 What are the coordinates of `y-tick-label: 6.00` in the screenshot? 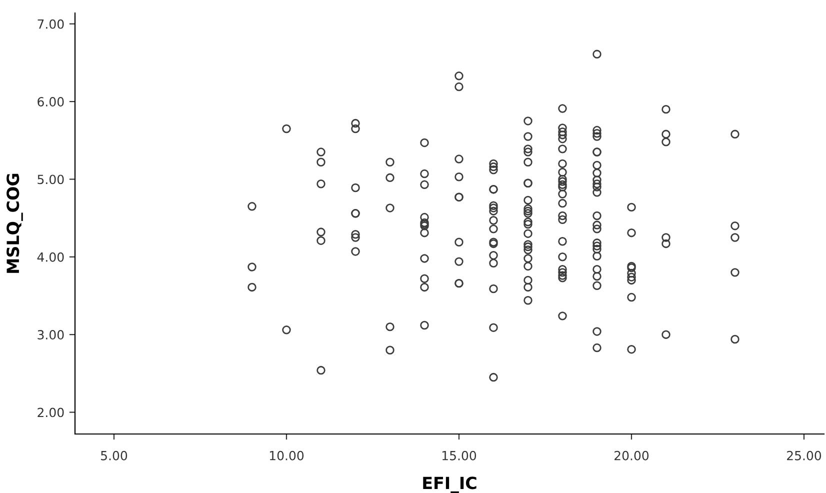 It's located at (51, 101).